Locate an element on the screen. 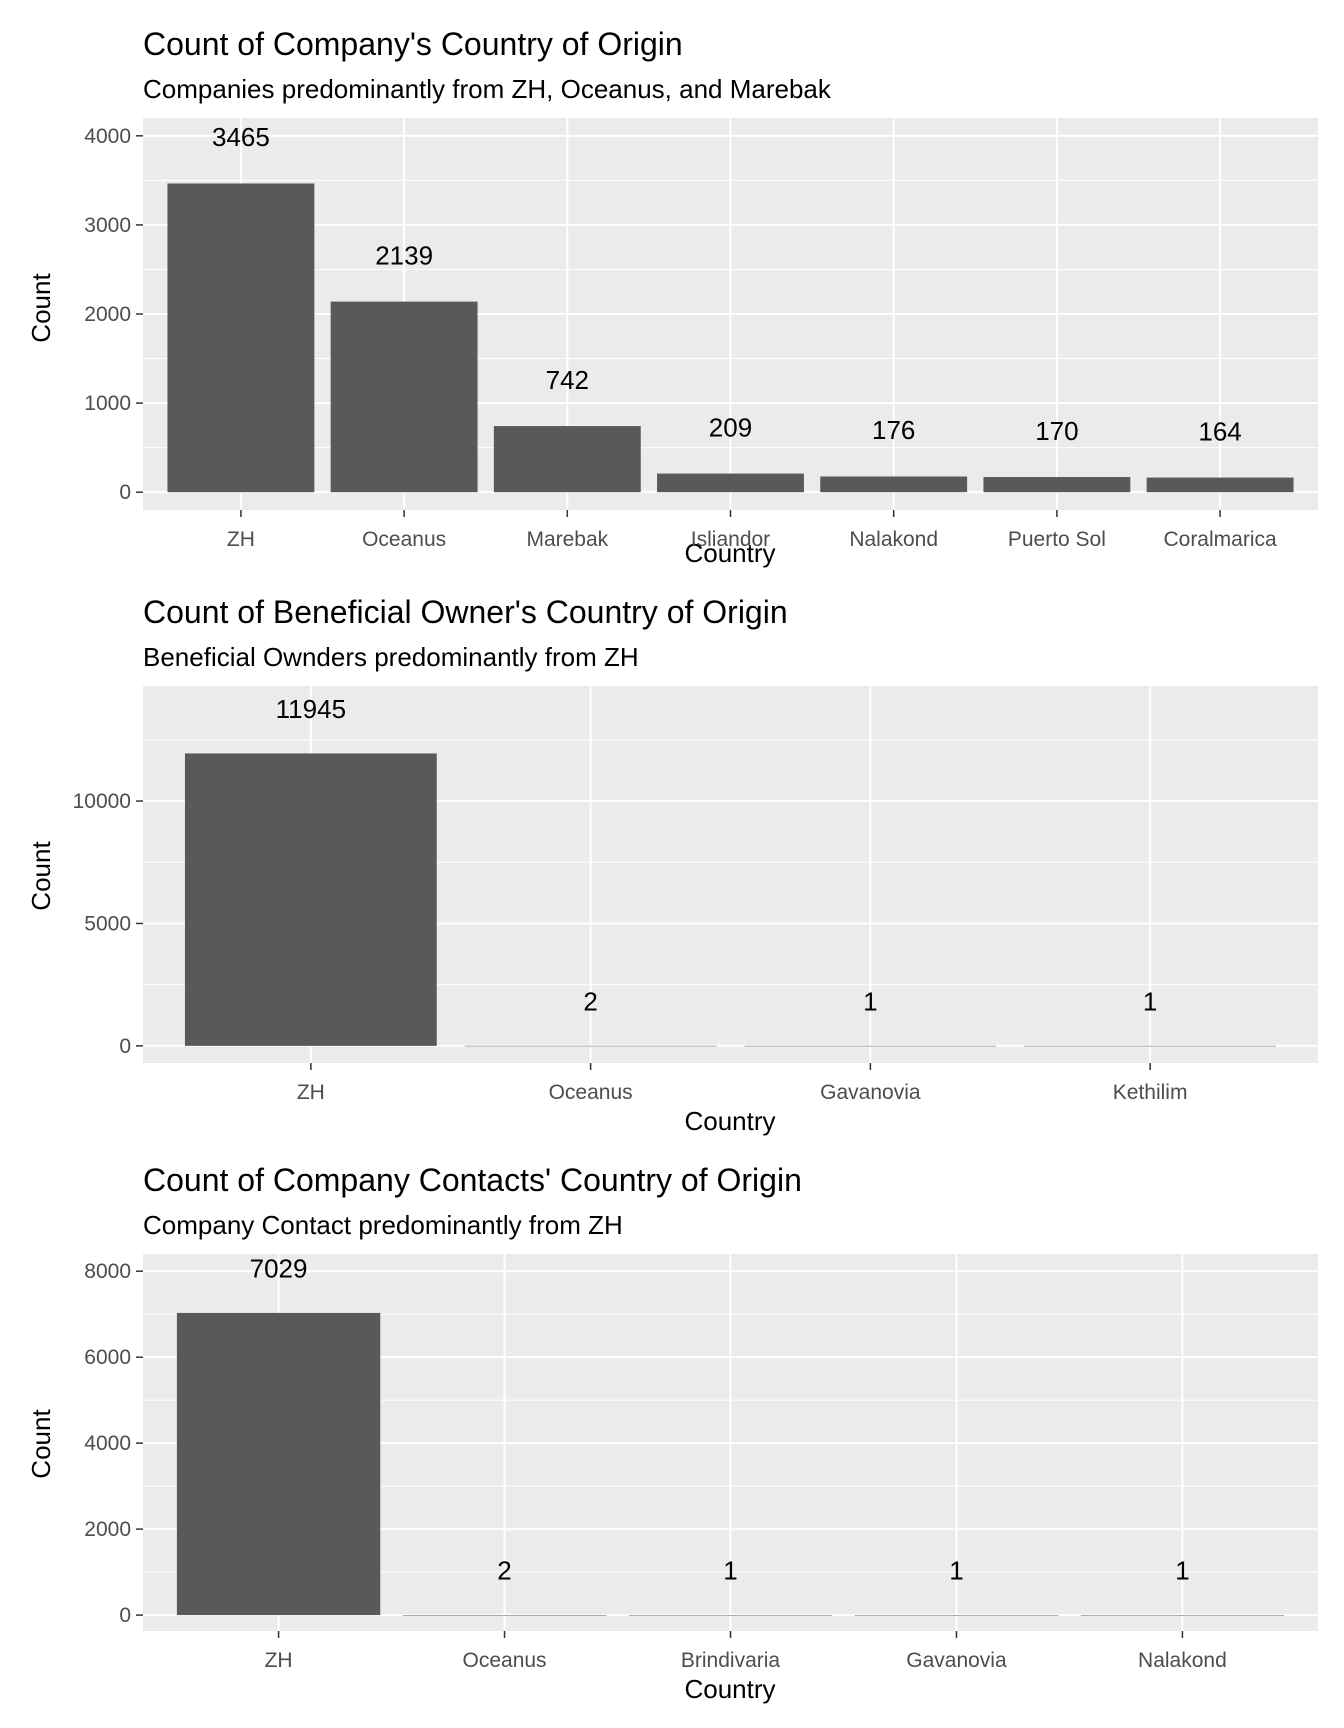 The width and height of the screenshot is (1344, 1728). chart-subtitle: Beneficial Ownders predominantly from ZH is located at coordinates (391, 657).